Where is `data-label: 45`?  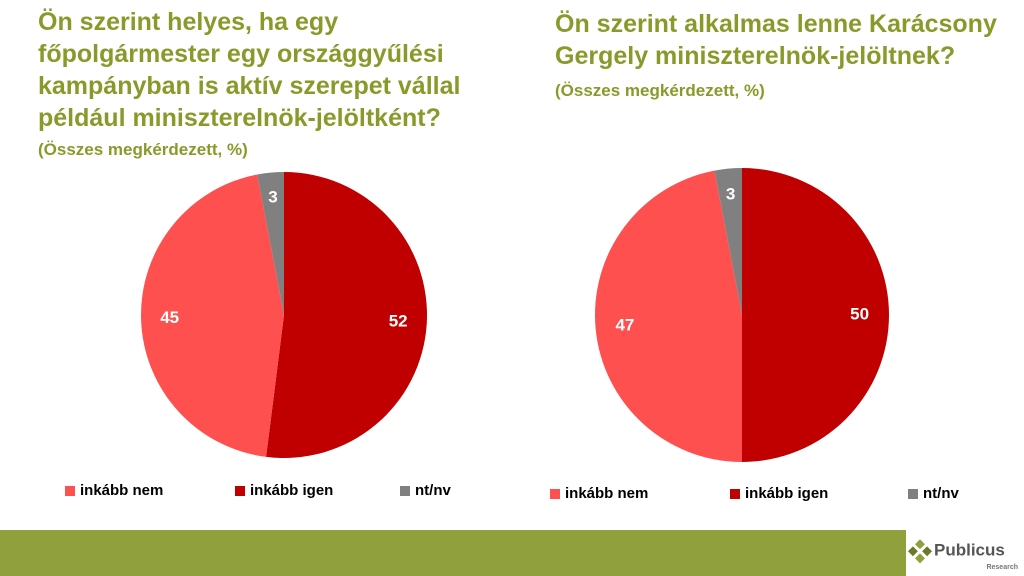
data-label: 45 is located at coordinates (169, 317).